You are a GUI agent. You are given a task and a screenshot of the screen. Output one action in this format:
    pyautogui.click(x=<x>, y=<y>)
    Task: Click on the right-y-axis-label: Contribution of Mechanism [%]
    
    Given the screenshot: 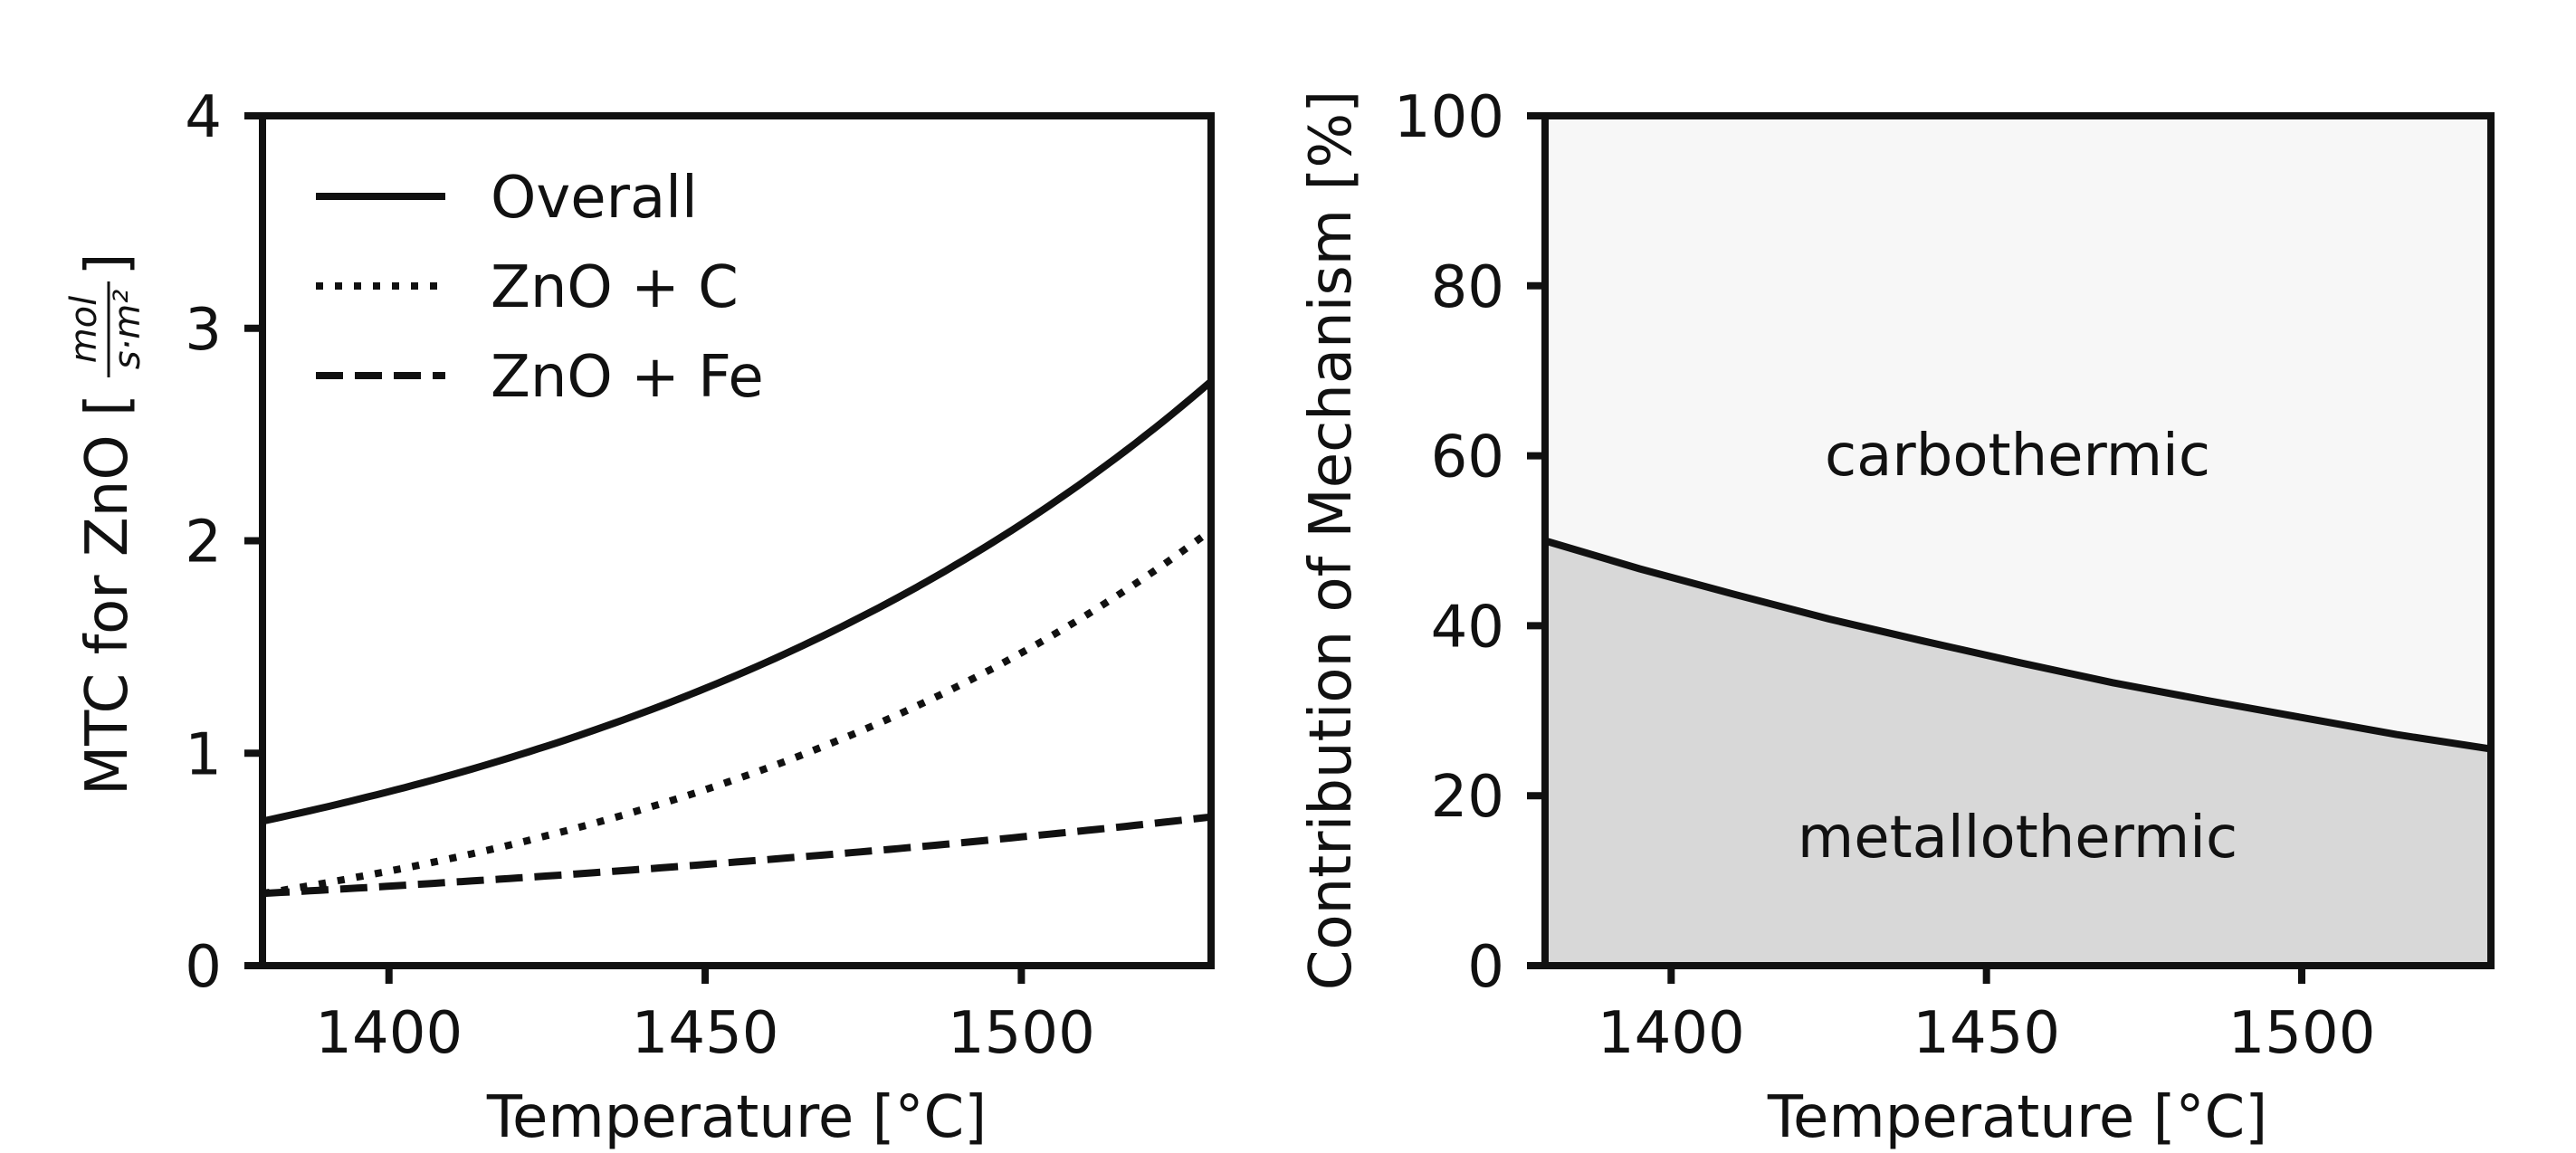 What is the action you would take?
    pyautogui.click(x=1331, y=540)
    